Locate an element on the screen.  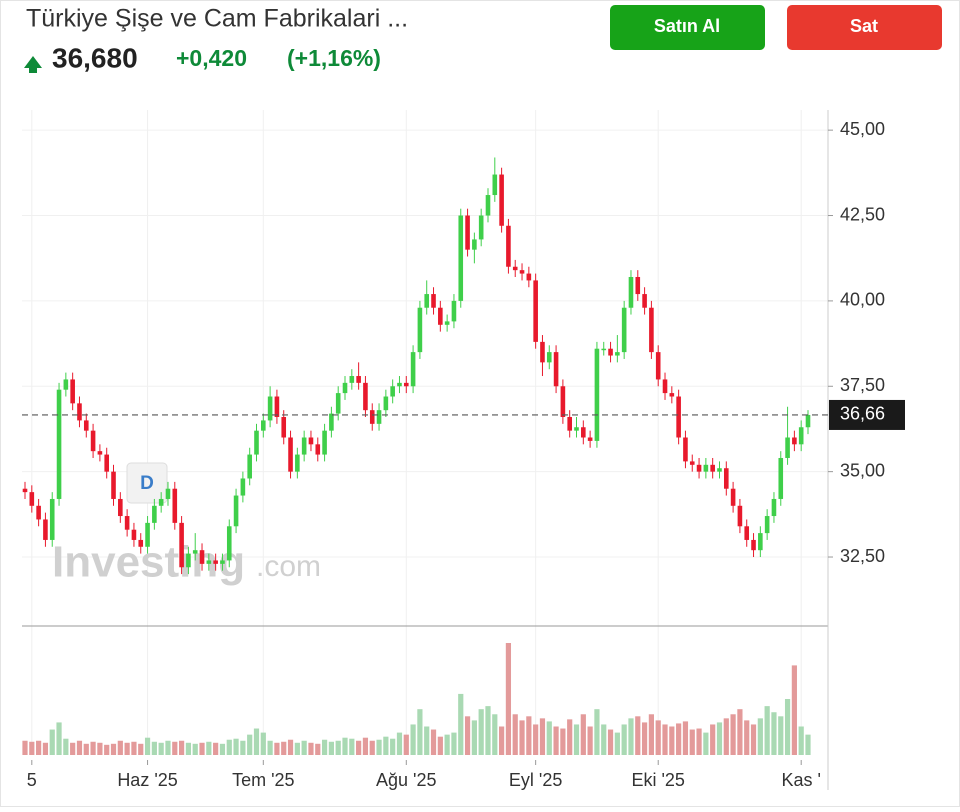
badge-box is located at coordinates (147, 483).